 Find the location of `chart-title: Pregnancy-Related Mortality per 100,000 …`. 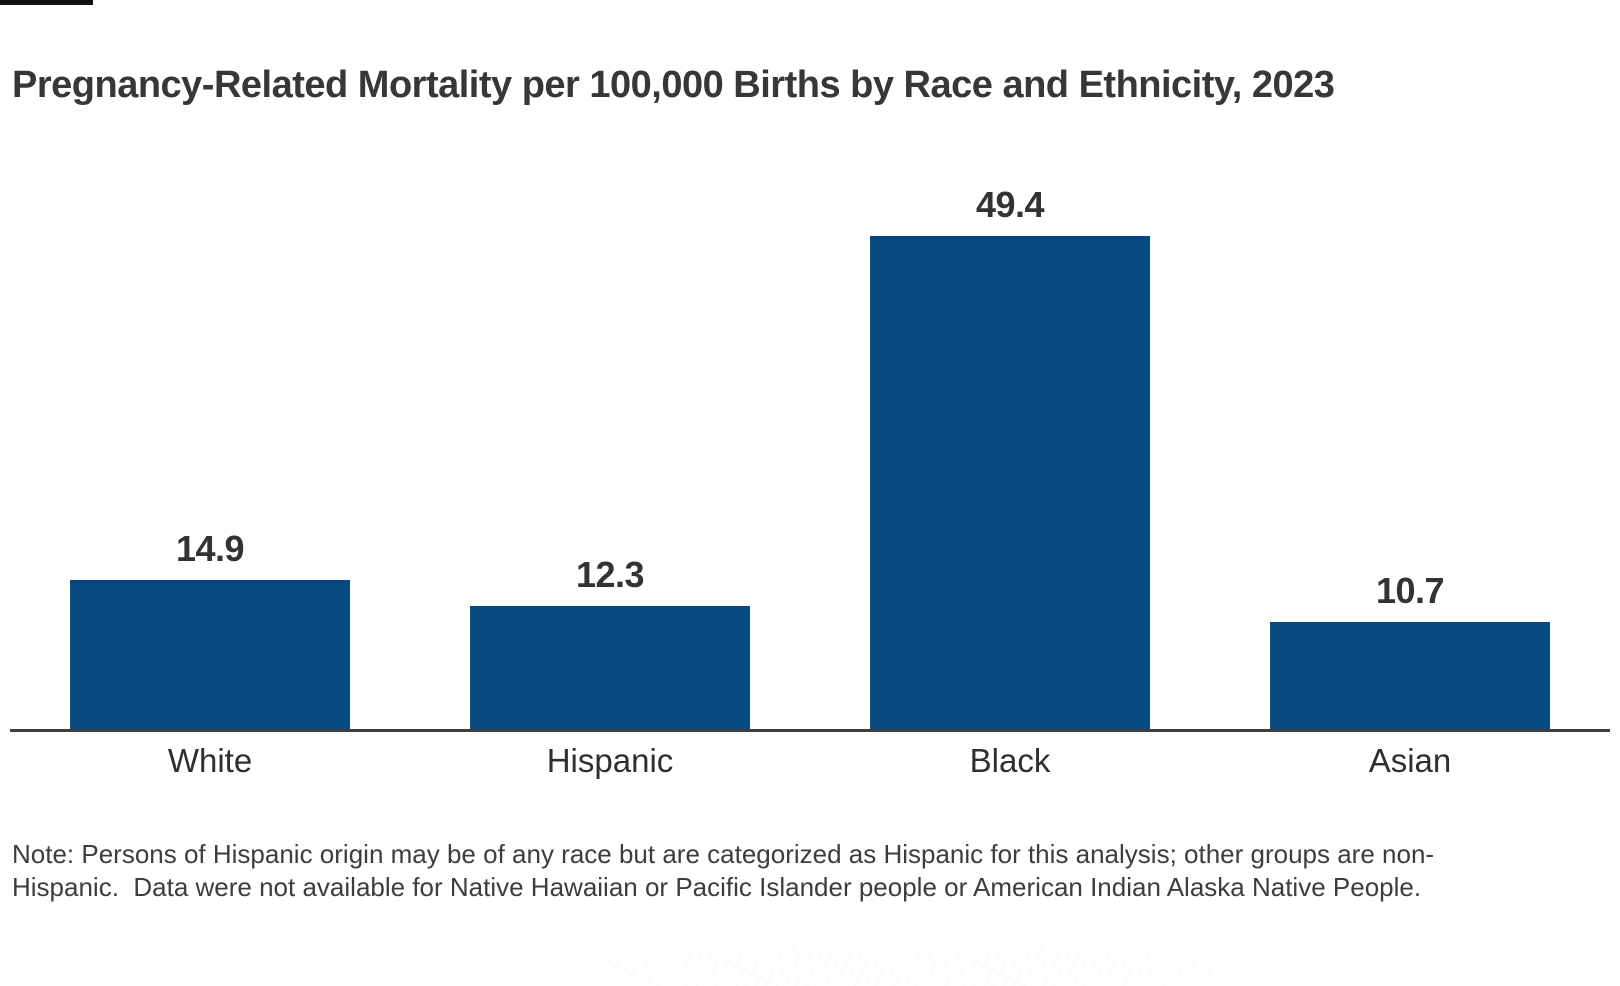

chart-title: Pregnancy-Related Mortality per 100,000 … is located at coordinates (673, 85).